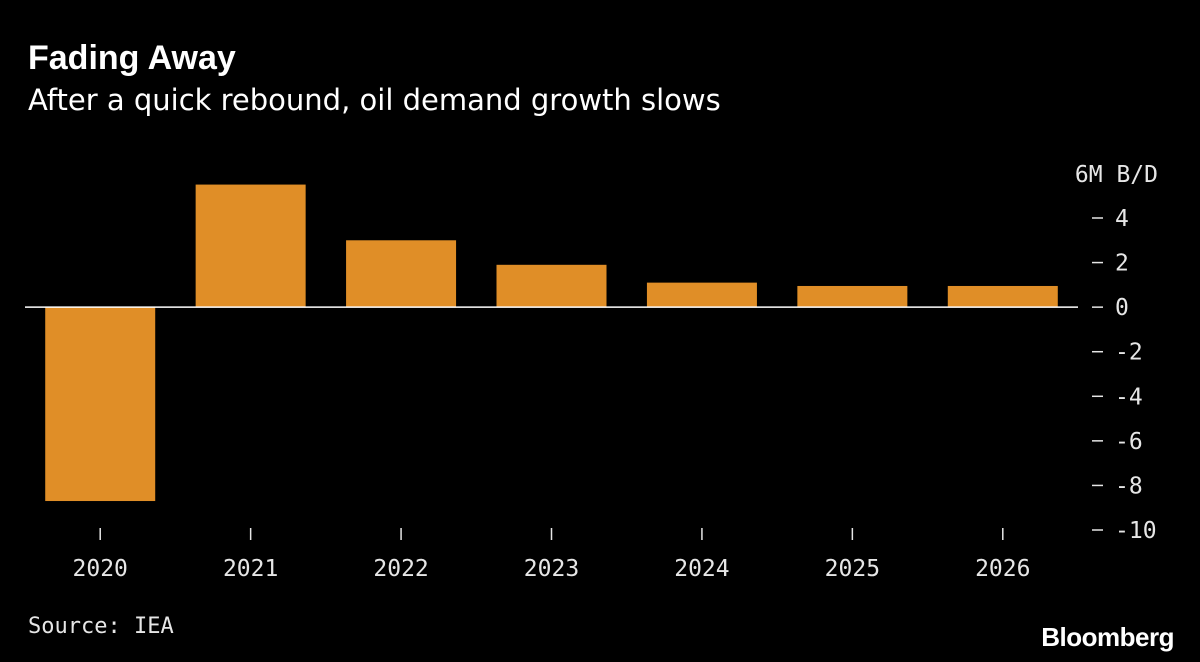 The width and height of the screenshot is (1200, 662). Describe the element at coordinates (551, 569) in the screenshot. I see `x-tick-label-2023: 2023` at that location.